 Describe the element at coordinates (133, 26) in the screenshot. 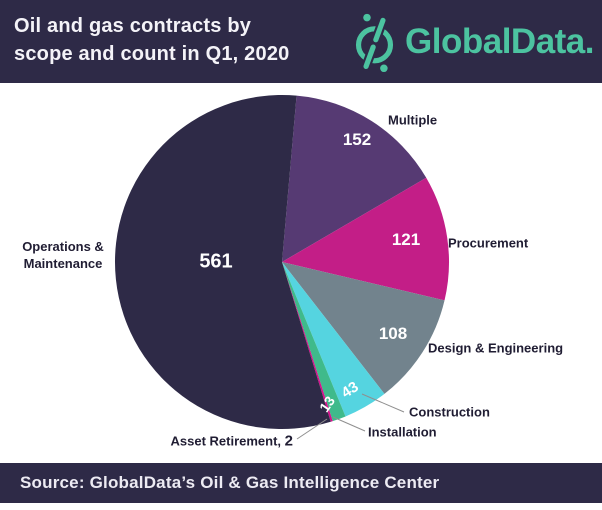

I see `page-title-line1: Oil and gas contracts by` at that location.